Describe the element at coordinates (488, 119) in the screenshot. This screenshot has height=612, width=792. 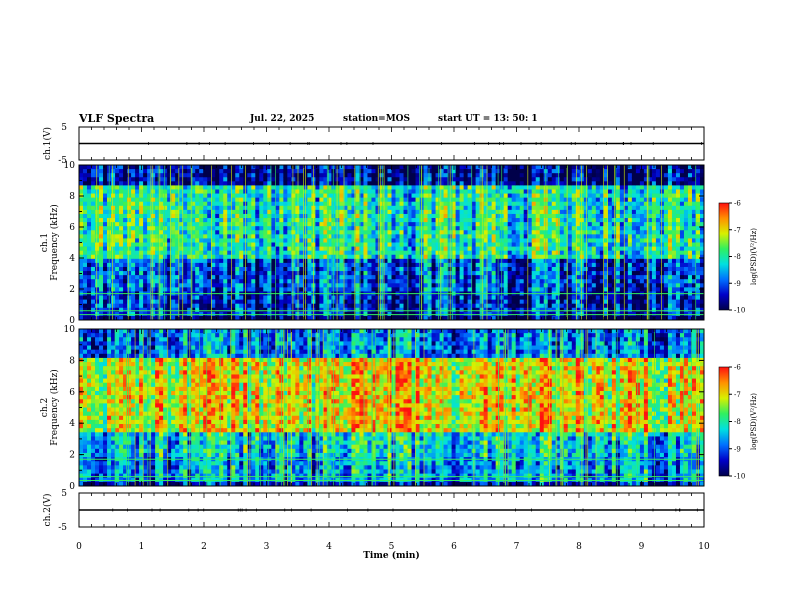
I see `start-time-label: start UT = 13: 50: 1` at that location.